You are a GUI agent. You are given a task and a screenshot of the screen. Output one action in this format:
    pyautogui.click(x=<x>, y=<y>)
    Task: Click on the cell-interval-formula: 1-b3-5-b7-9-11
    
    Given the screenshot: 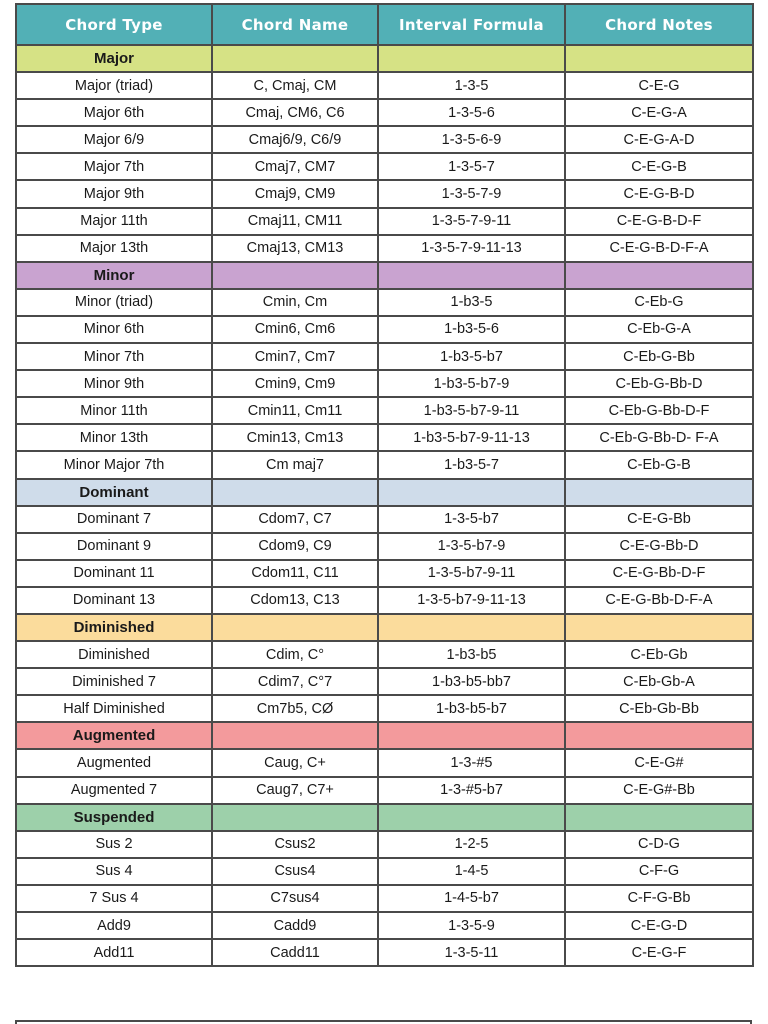 What is the action you would take?
    pyautogui.click(x=471, y=411)
    